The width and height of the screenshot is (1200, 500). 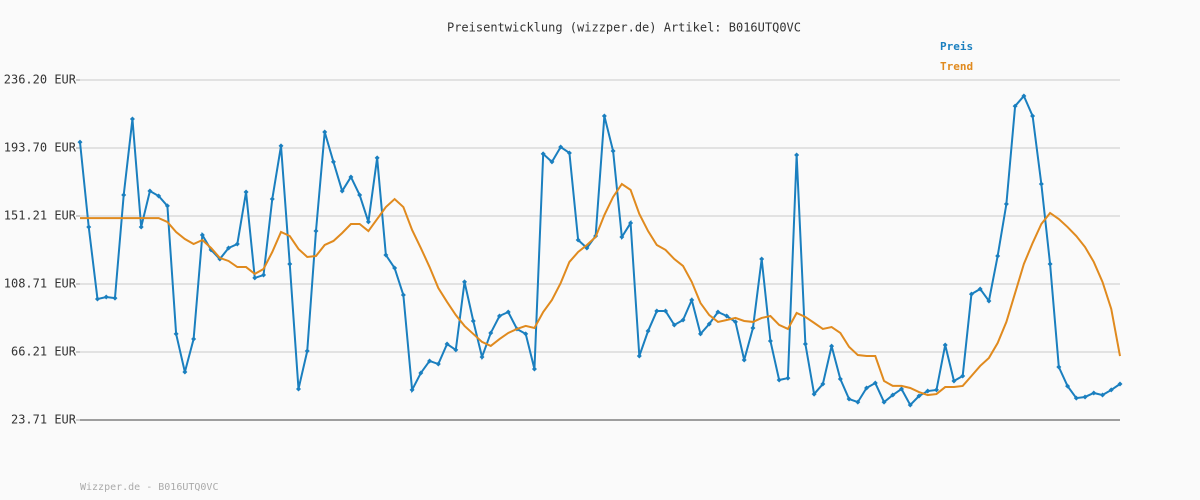 What do you see at coordinates (956, 46) in the screenshot?
I see `legend-label: Preis` at bounding box center [956, 46].